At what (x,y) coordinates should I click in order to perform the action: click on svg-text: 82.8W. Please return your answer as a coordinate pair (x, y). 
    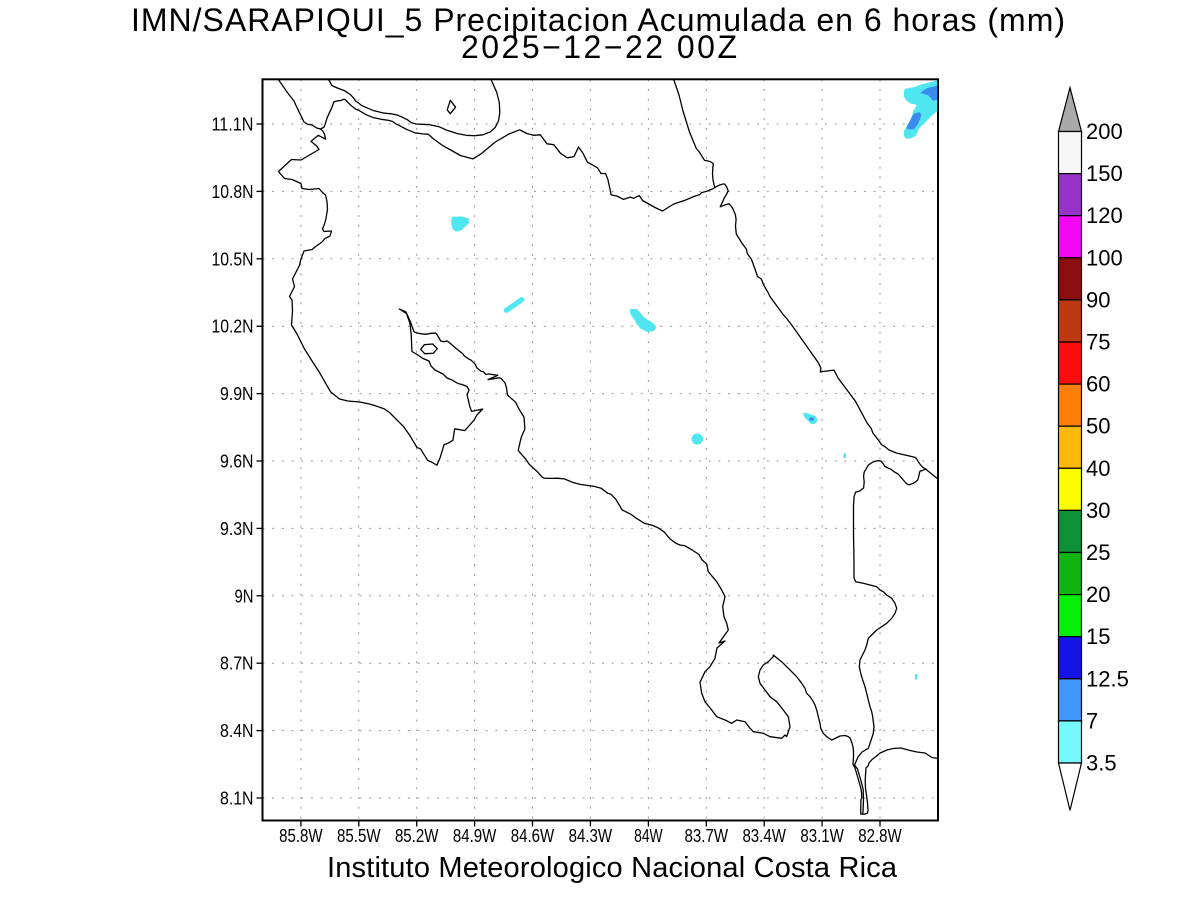
    Looking at the image, I should click on (880, 836).